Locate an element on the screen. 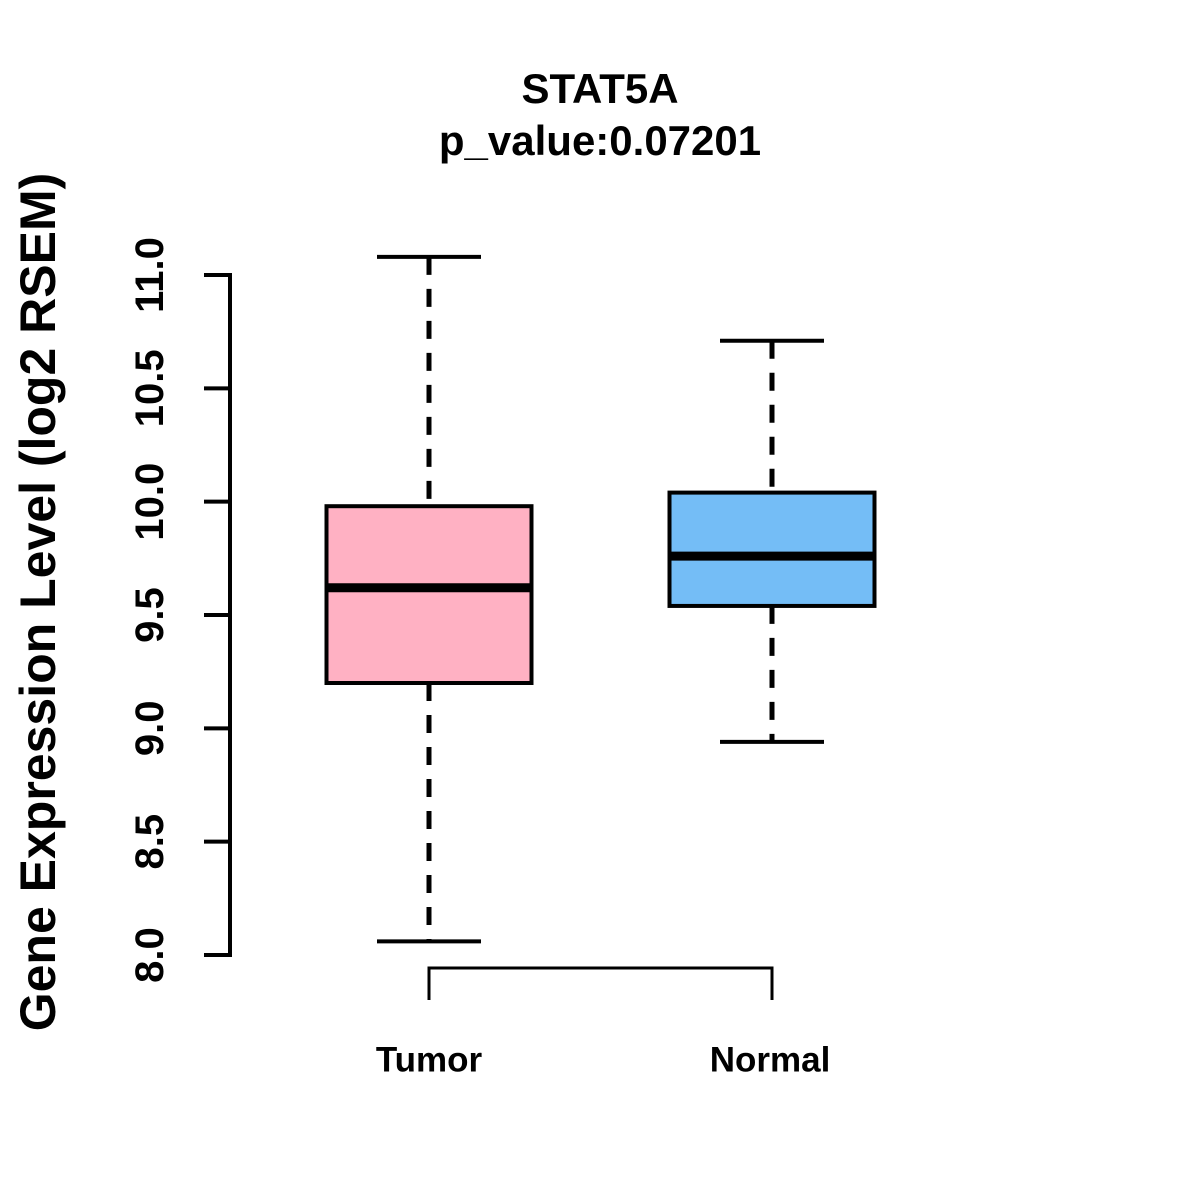  y-axis-tick-label: 8.5 is located at coordinates (150, 842).